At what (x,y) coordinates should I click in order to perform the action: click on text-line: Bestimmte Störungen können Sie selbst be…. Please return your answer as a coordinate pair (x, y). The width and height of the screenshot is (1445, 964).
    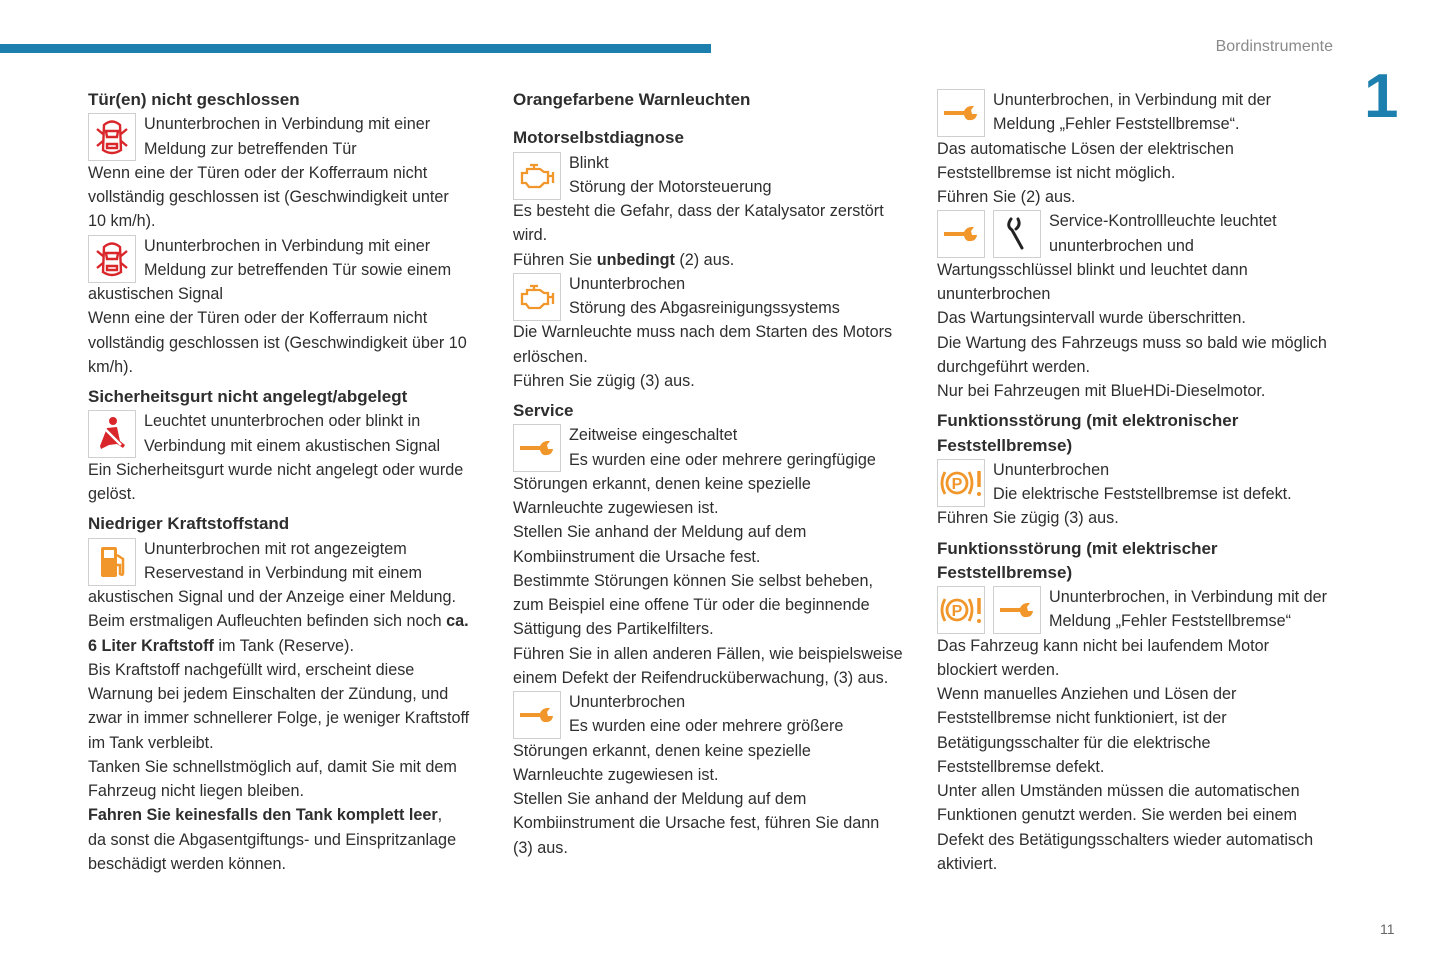
    Looking at the image, I should click on (693, 580).